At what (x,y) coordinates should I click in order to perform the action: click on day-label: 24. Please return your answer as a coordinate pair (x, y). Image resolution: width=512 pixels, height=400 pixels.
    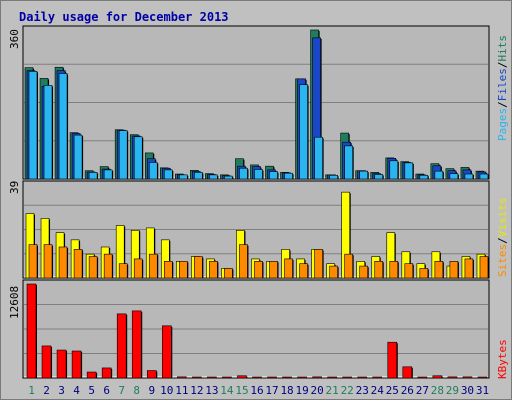
    Looking at the image, I should click on (378, 390).